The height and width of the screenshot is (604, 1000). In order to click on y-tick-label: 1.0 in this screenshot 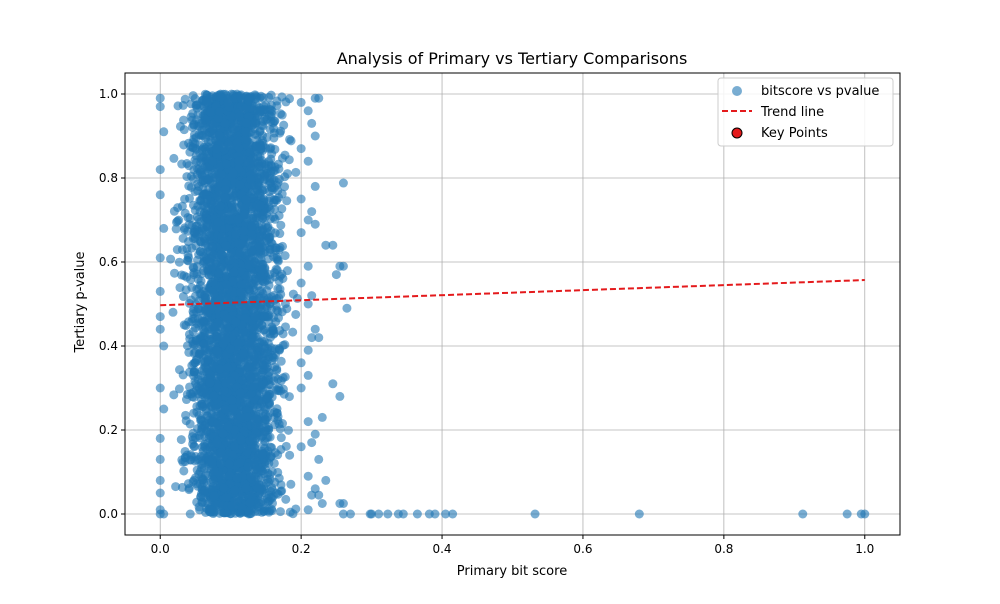, I will do `click(108, 94)`.